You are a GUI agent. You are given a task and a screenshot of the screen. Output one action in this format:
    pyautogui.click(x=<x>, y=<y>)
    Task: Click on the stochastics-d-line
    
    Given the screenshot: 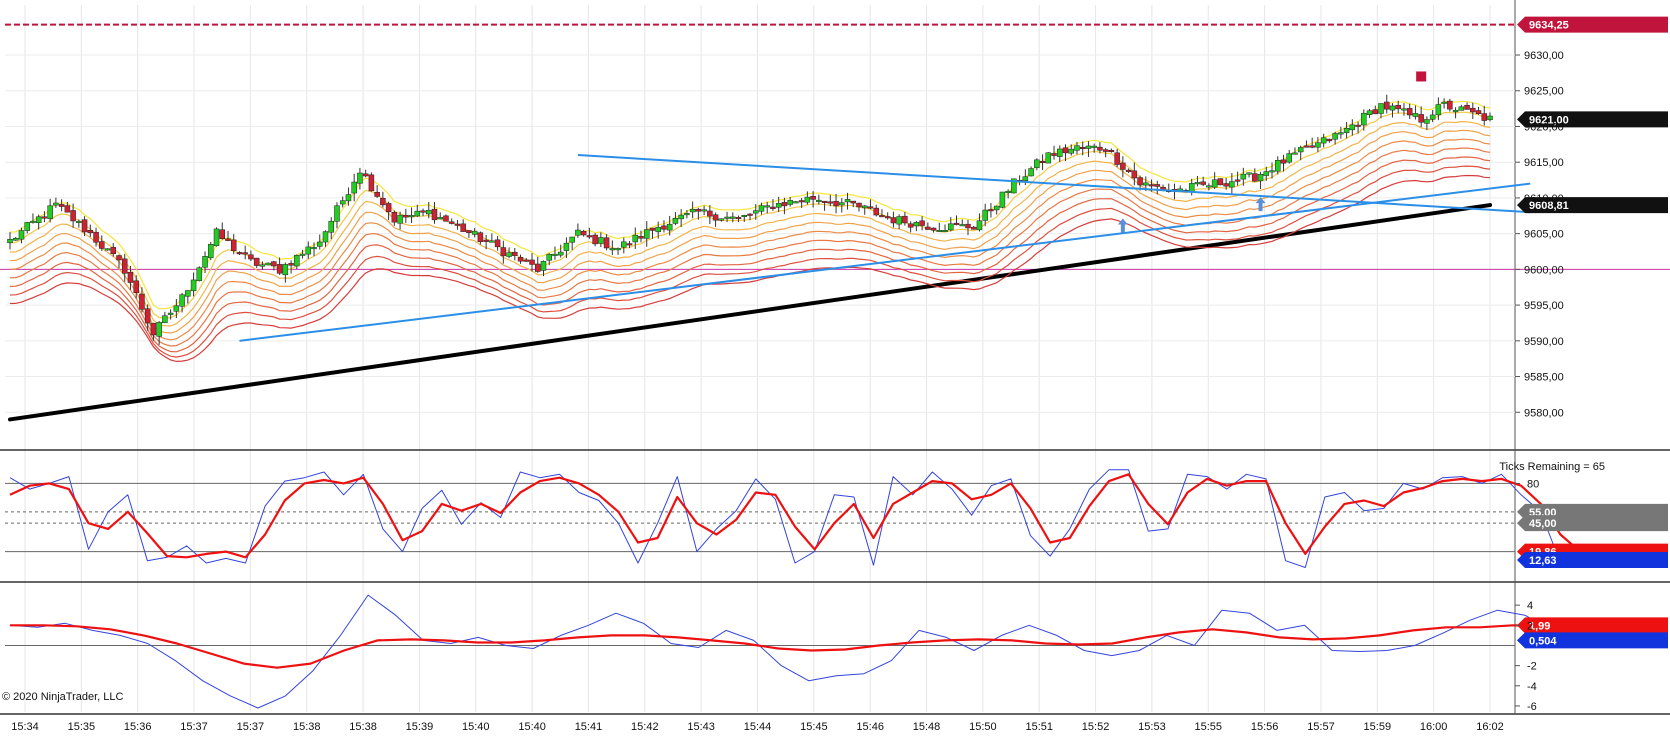 What is the action you would take?
    pyautogui.click(x=795, y=516)
    